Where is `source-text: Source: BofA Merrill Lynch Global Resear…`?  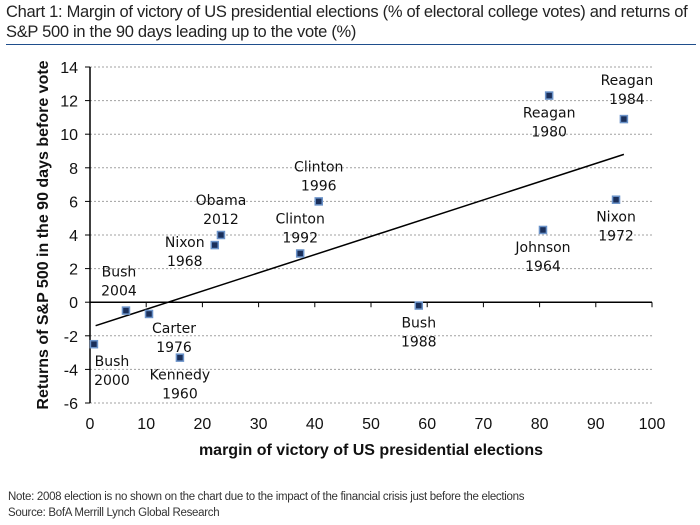
source-text: Source: BofA Merrill Lynch Global Resear… is located at coordinates (114, 513).